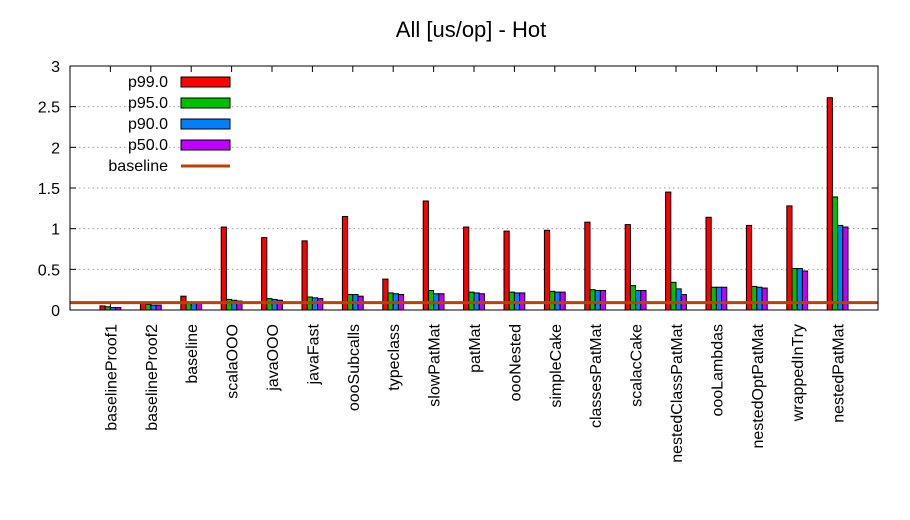 The image size is (910, 520). Describe the element at coordinates (708, 263) in the screenshot. I see `bar-p99.0-oooLambdas` at that location.